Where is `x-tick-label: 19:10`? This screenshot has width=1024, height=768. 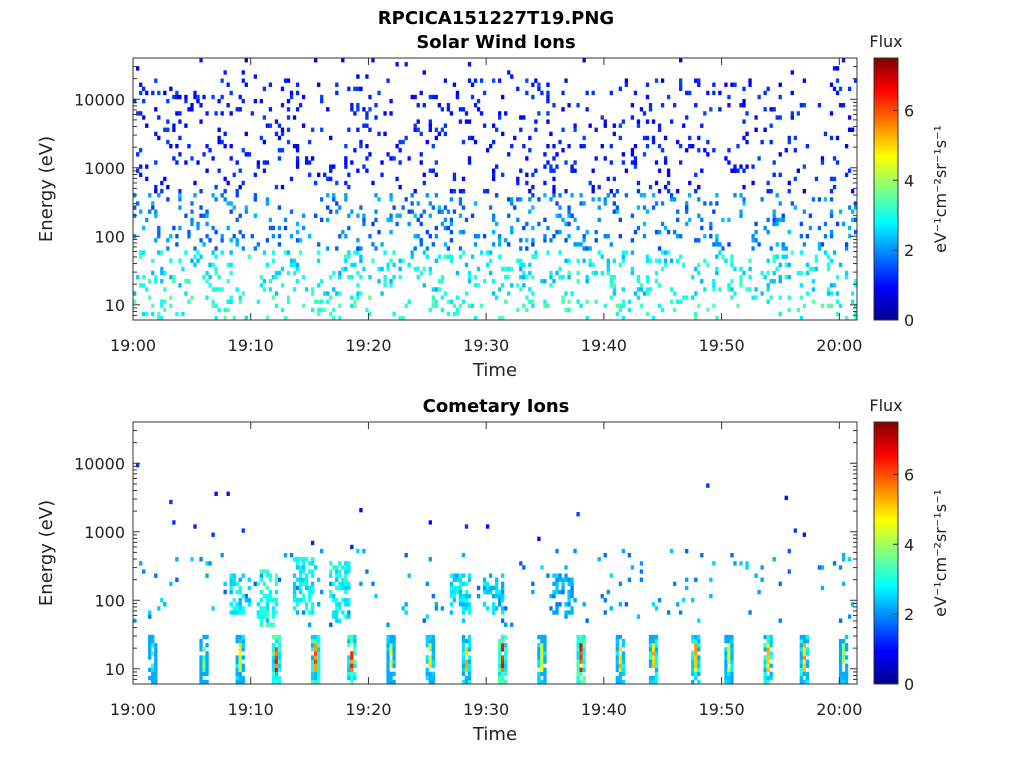 x-tick-label: 19:10 is located at coordinates (251, 709).